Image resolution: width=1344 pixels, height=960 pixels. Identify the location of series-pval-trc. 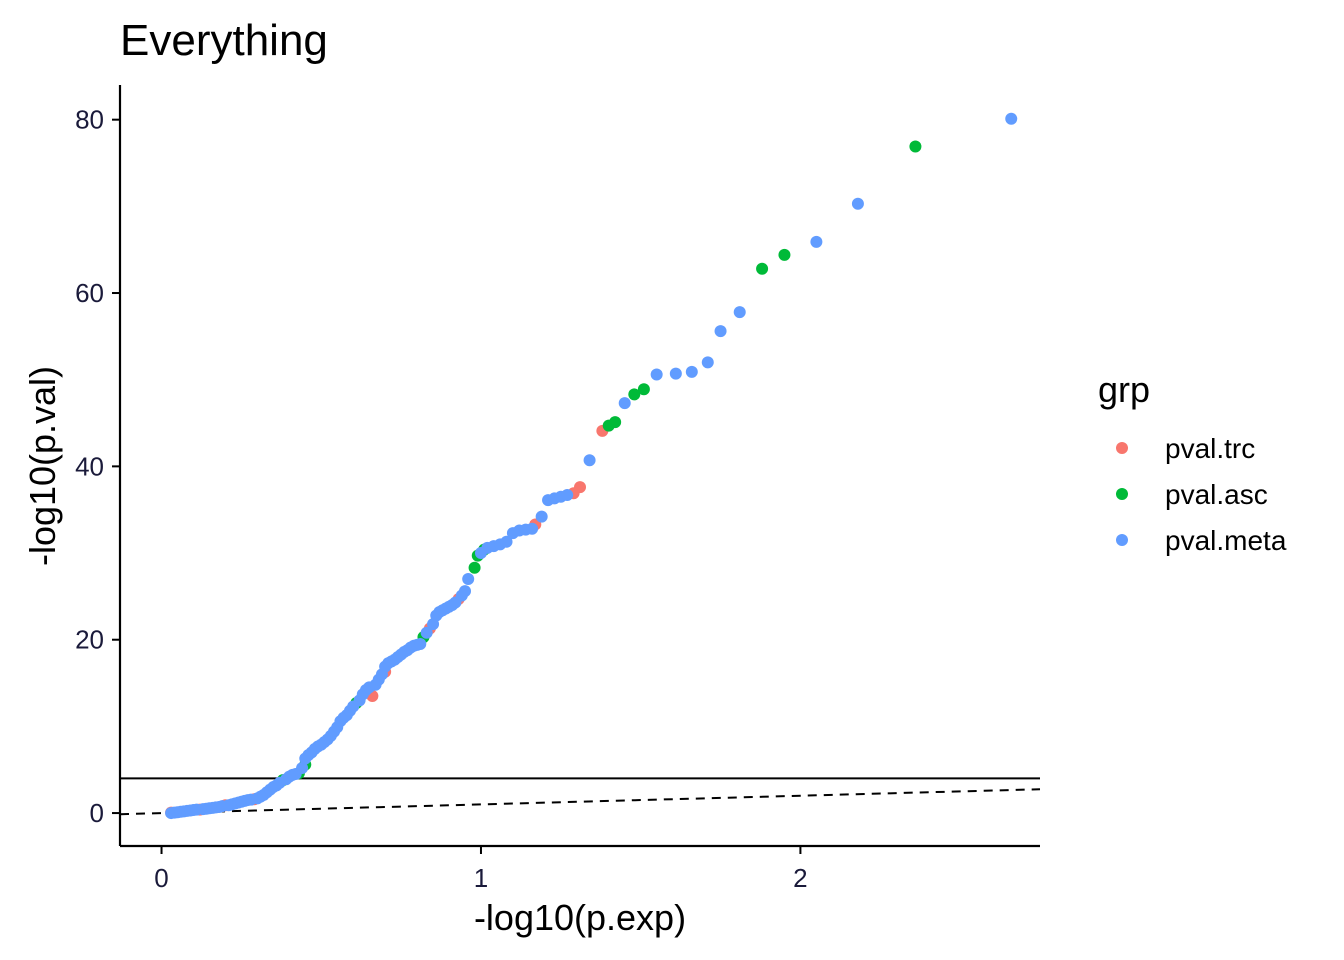
(387, 621).